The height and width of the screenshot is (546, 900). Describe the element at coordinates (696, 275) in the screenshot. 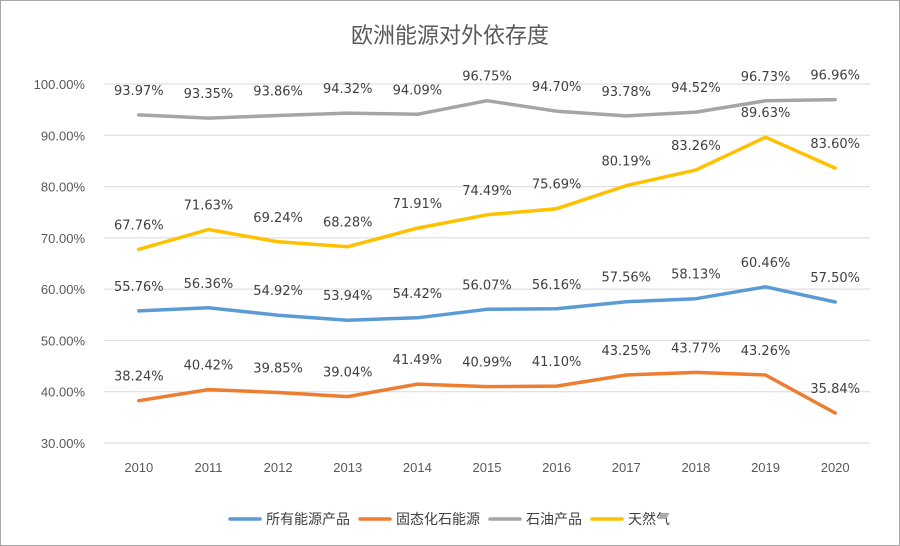

I see `data-label: 58.13%` at that location.